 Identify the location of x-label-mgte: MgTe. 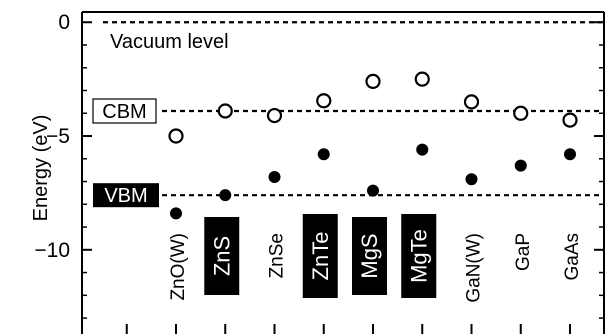
(419, 256).